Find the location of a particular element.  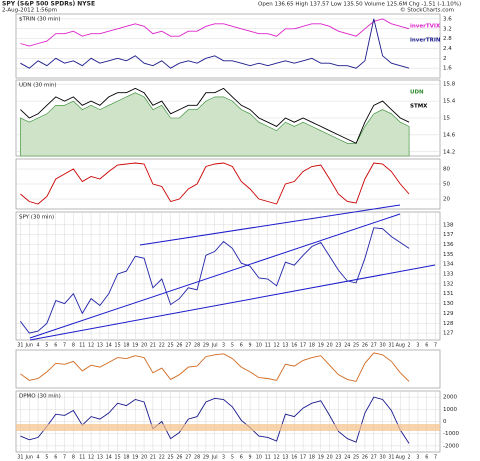

y-tick-label: 15.4 is located at coordinates (449, 102).